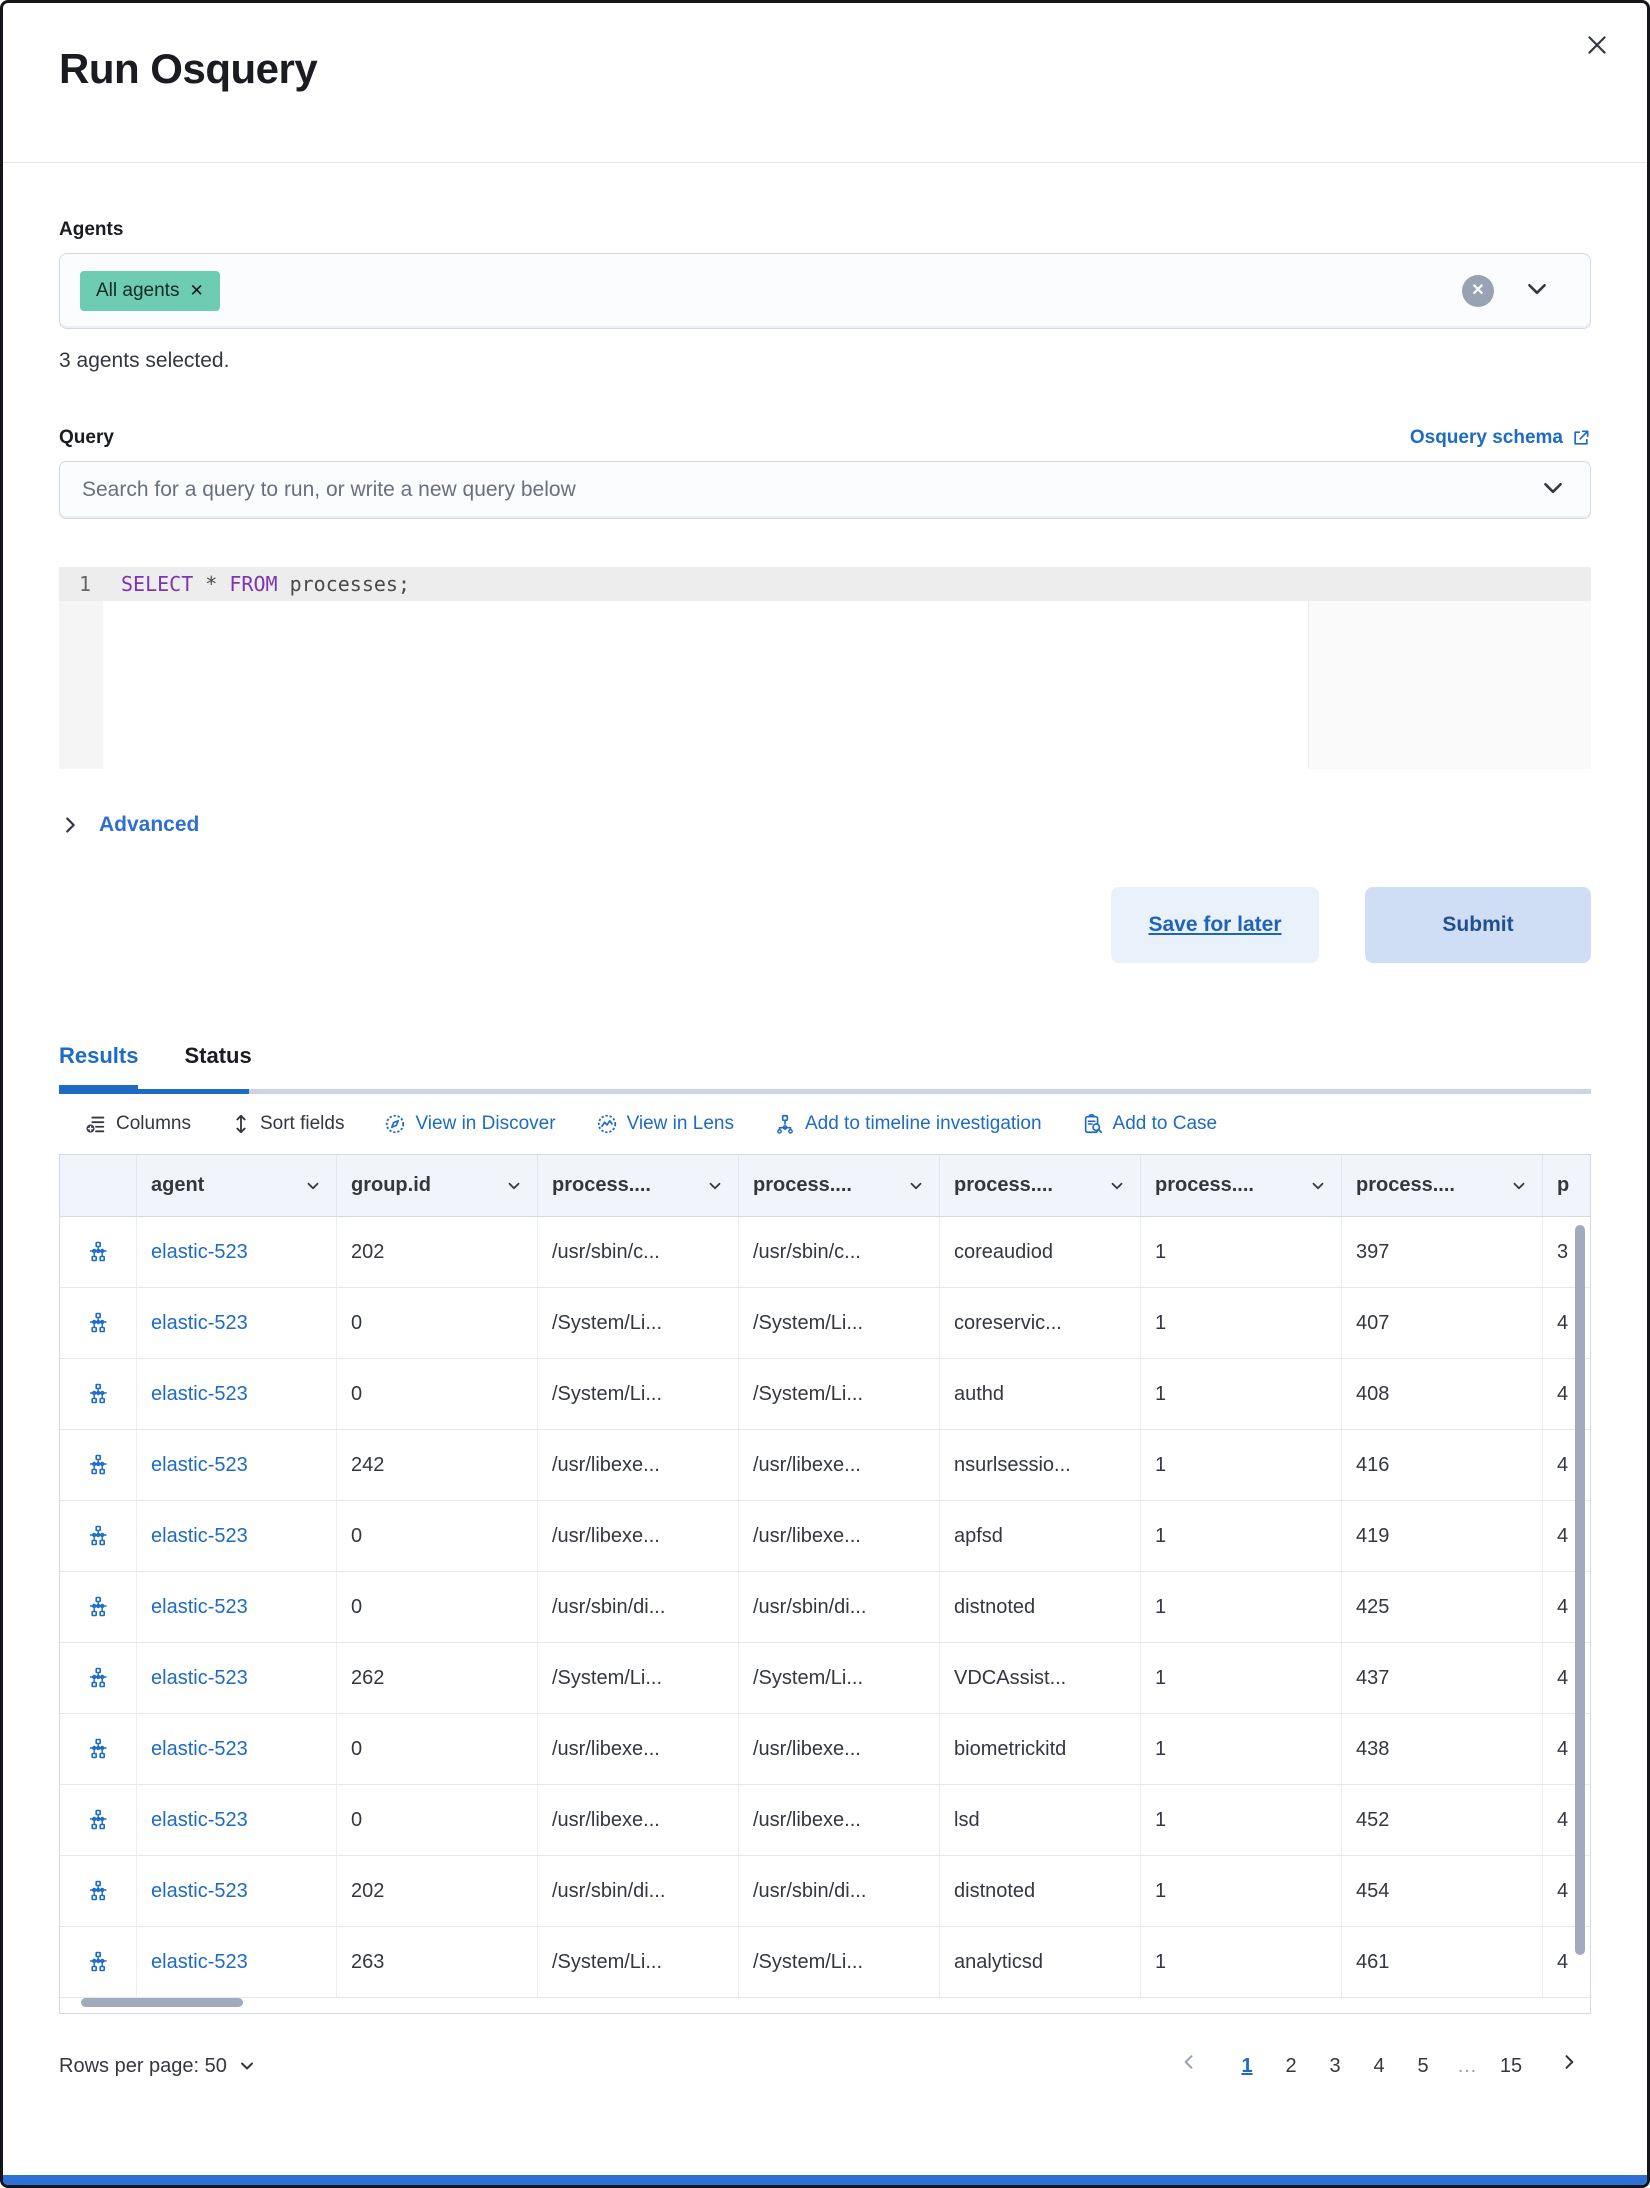 This screenshot has height=2188, width=1650. What do you see at coordinates (1569, 2066) in the screenshot?
I see `next-page-icon` at bounding box center [1569, 2066].